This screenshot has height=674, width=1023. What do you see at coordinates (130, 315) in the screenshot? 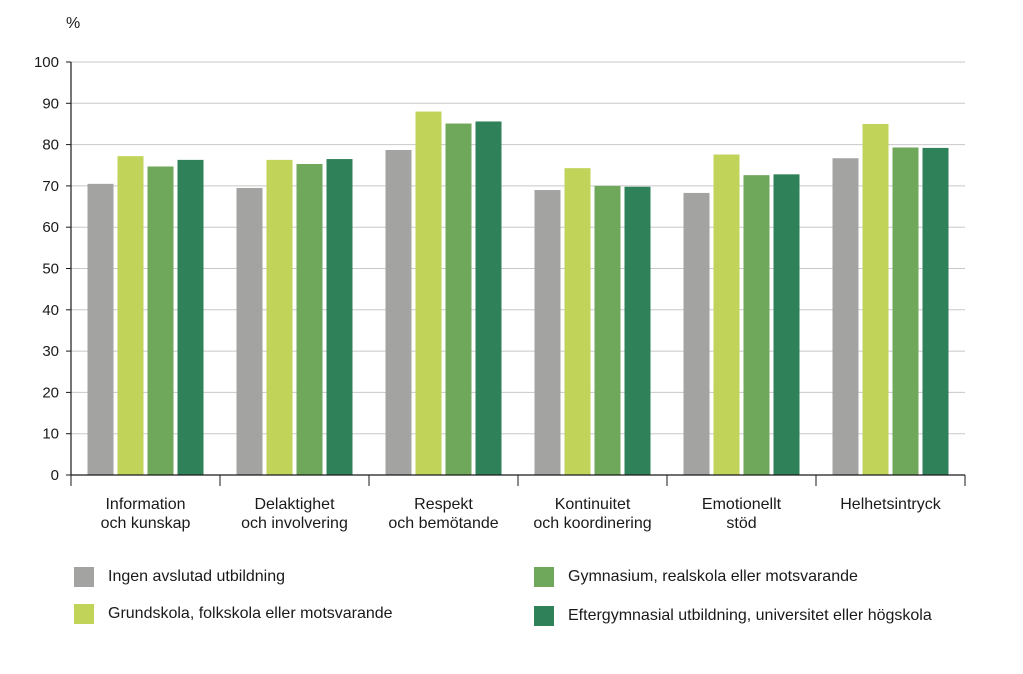
I see `bar-s1-c0` at bounding box center [130, 315].